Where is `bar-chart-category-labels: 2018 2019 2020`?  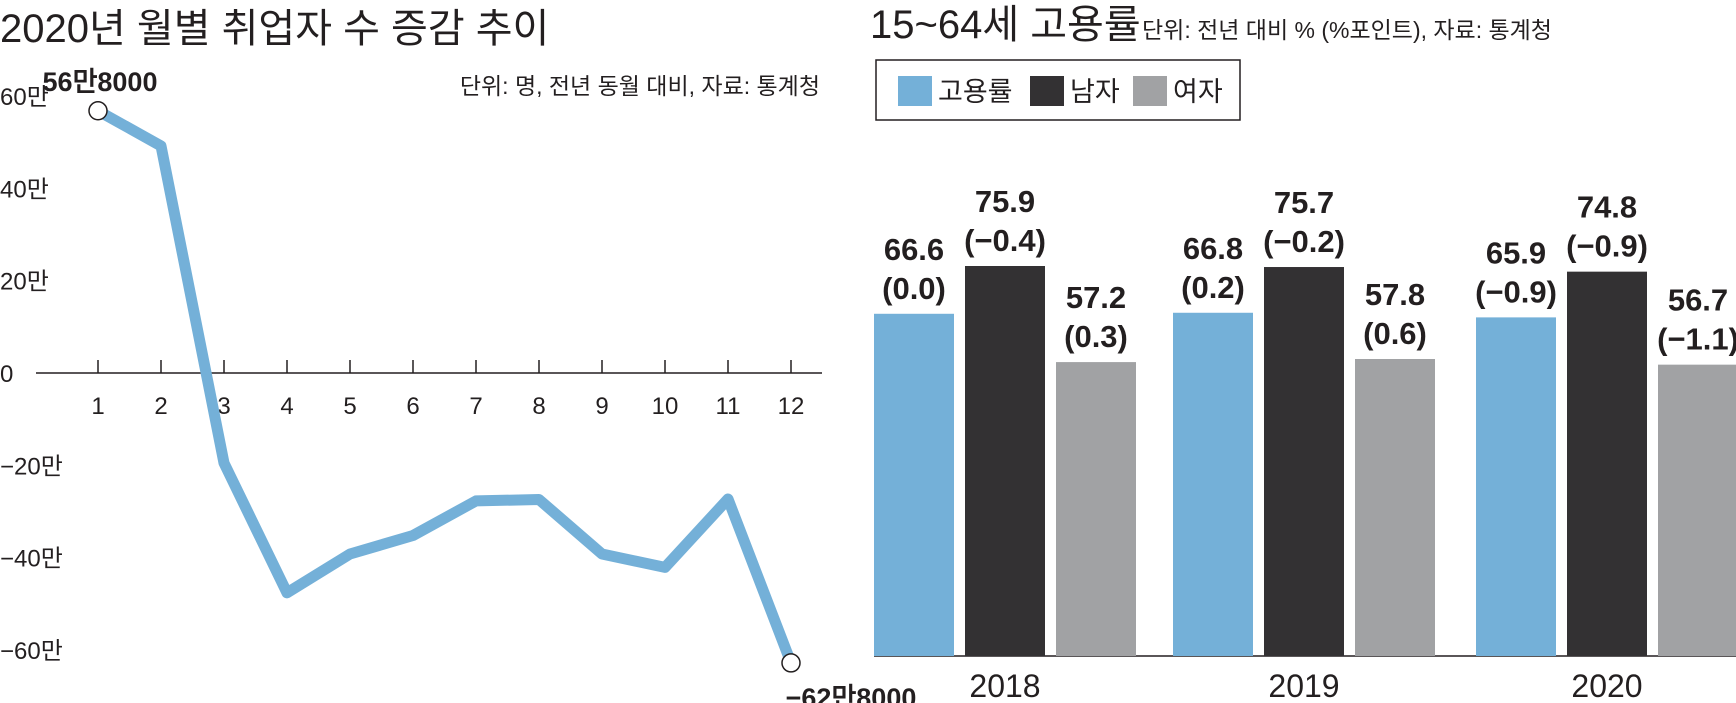 bar-chart-category-labels: 2018 2019 2020 is located at coordinates (1305, 685).